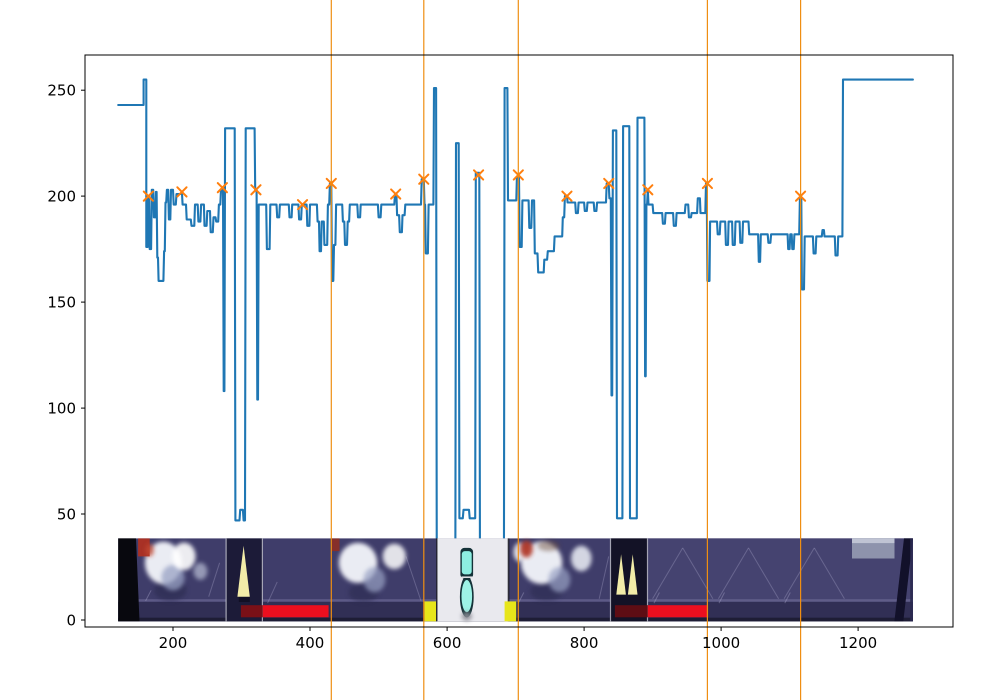  I want to click on x-tick-label: 800, so click(584, 643).